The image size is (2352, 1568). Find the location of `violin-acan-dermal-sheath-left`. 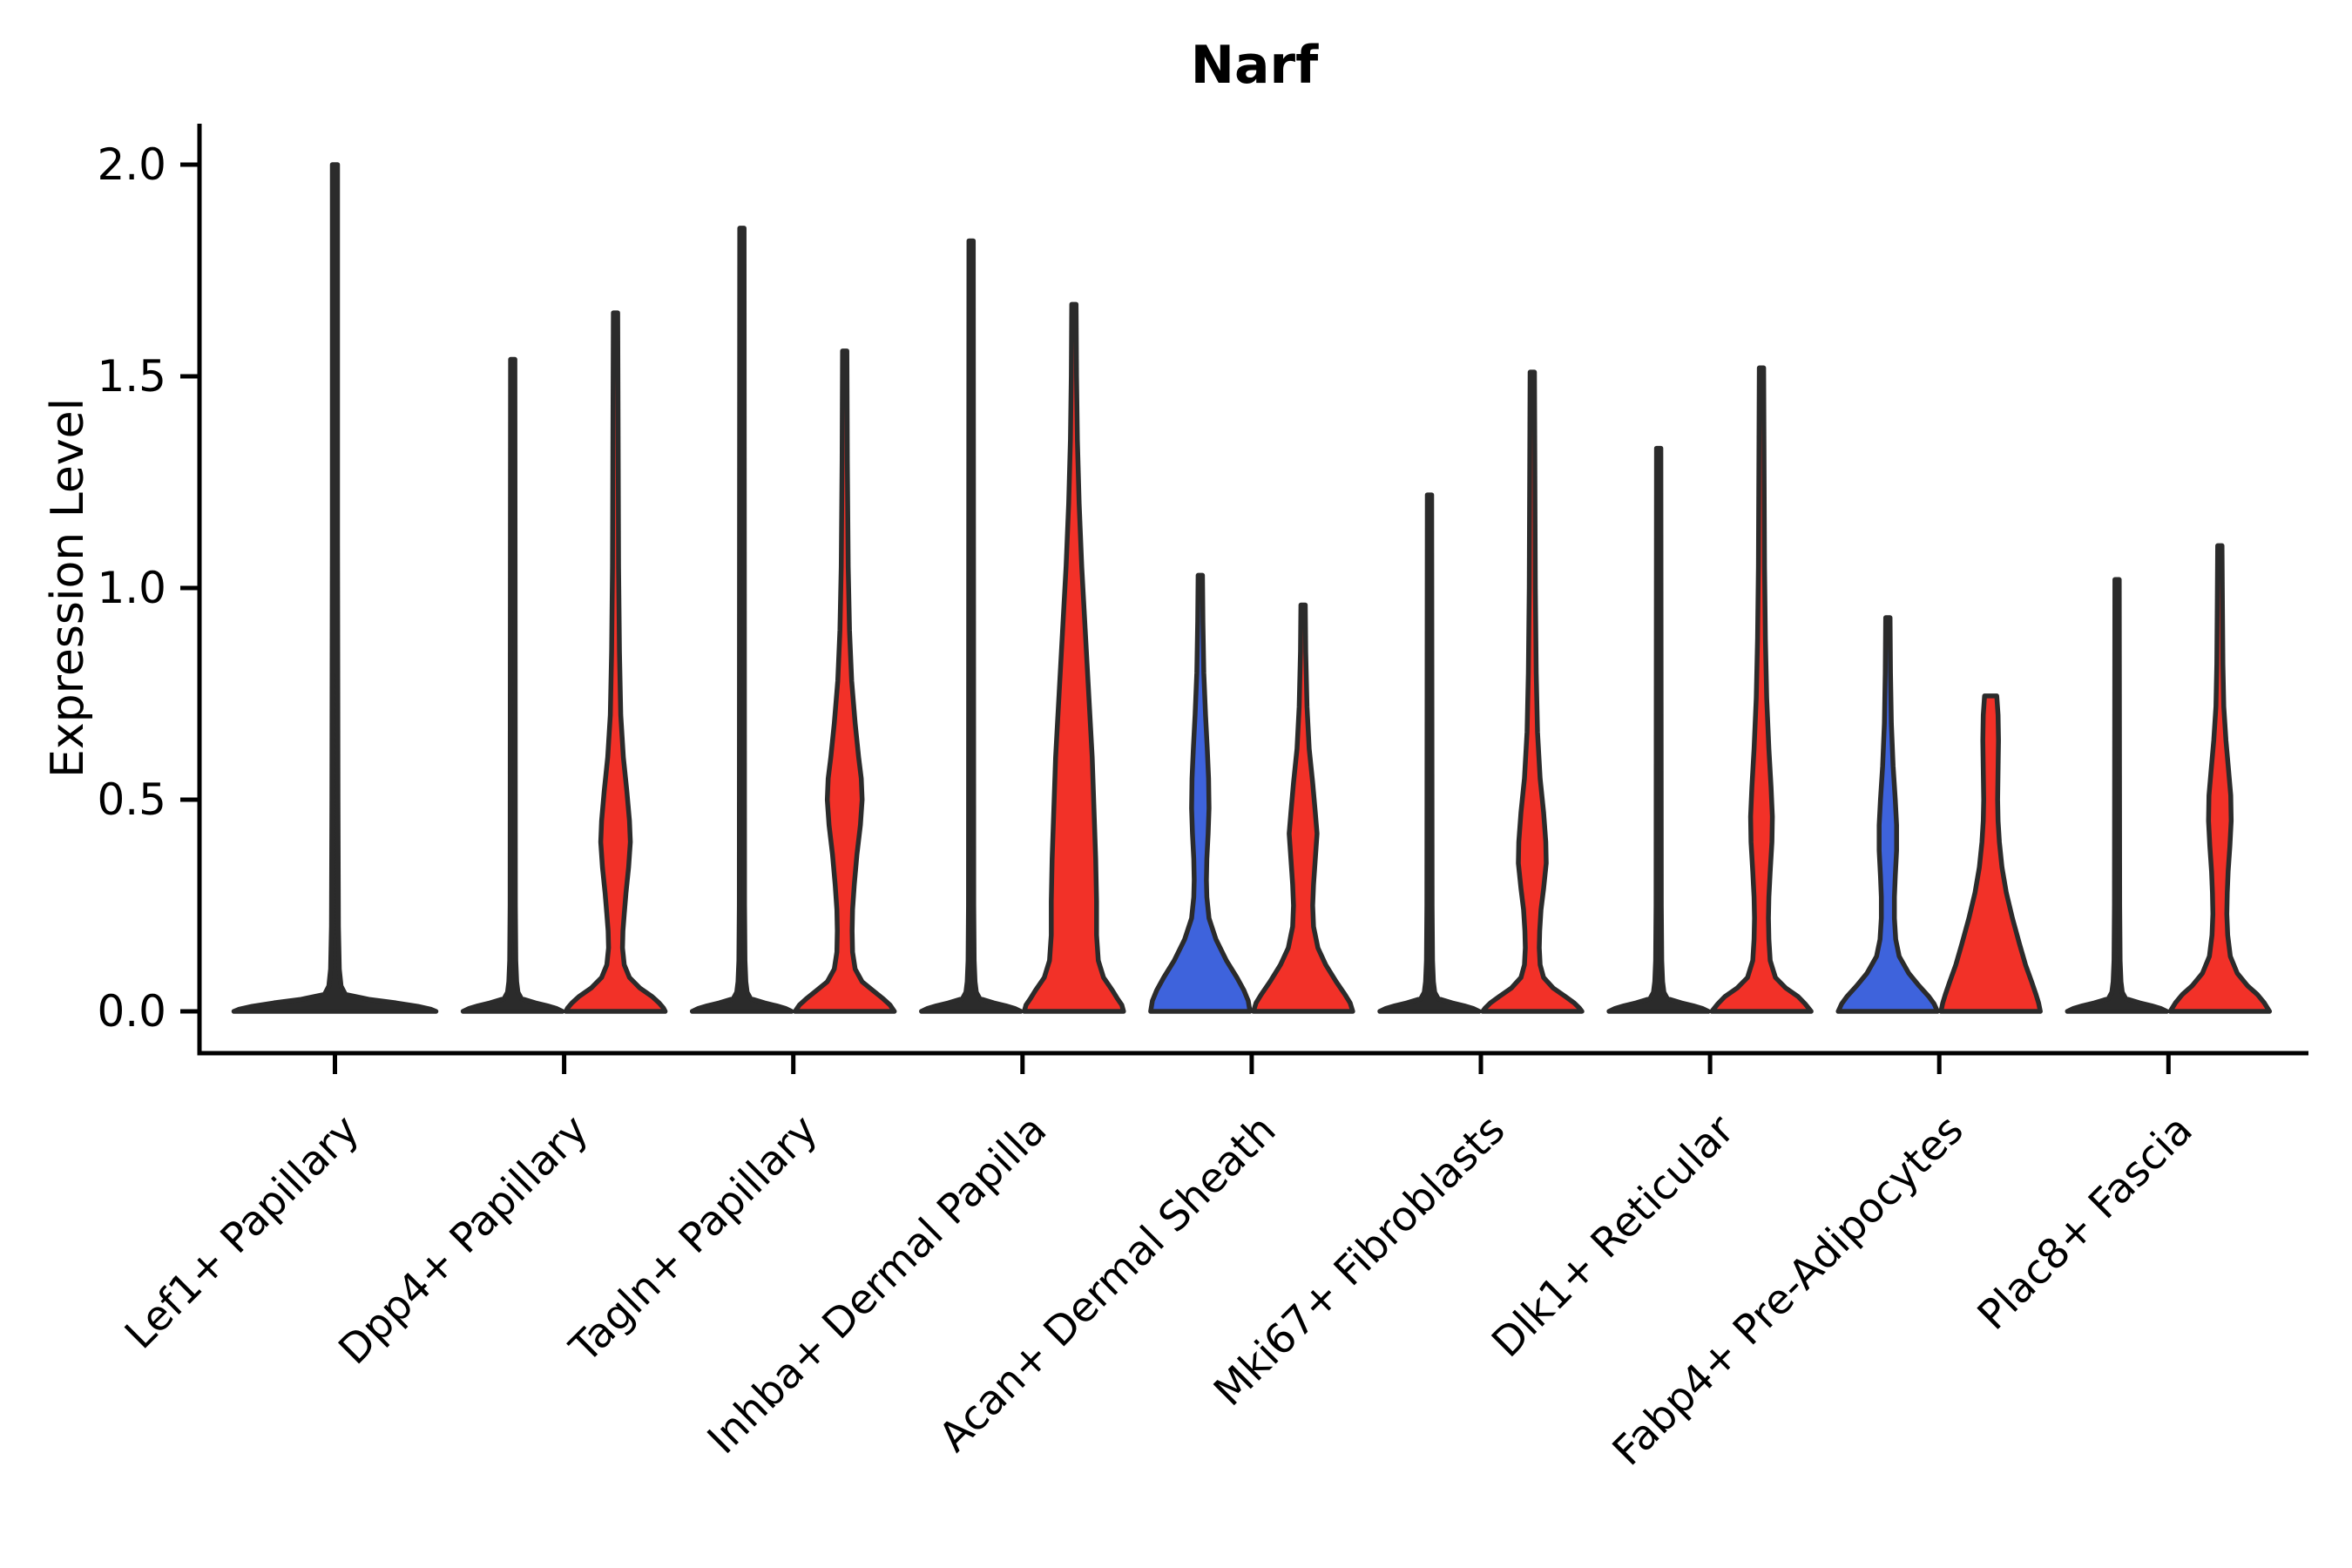

violin-acan-dermal-sheath-left is located at coordinates (1201, 793).